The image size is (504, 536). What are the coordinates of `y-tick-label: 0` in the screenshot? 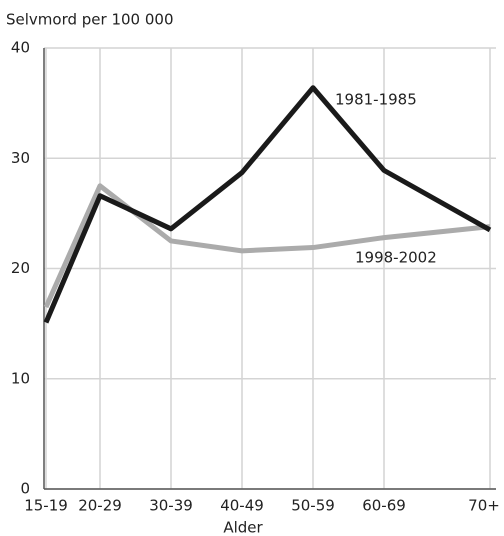 It's located at (25, 489).